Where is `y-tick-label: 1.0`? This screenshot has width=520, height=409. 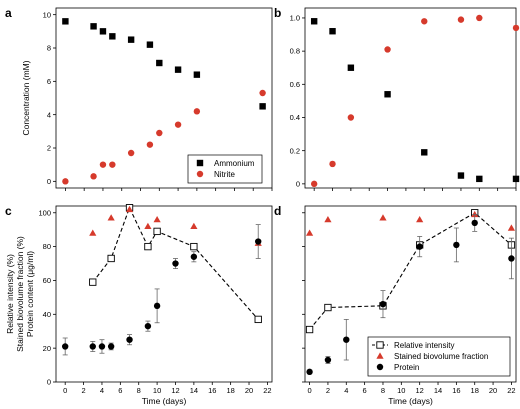
y-tick-label: 1.0 is located at coordinates (295, 18).